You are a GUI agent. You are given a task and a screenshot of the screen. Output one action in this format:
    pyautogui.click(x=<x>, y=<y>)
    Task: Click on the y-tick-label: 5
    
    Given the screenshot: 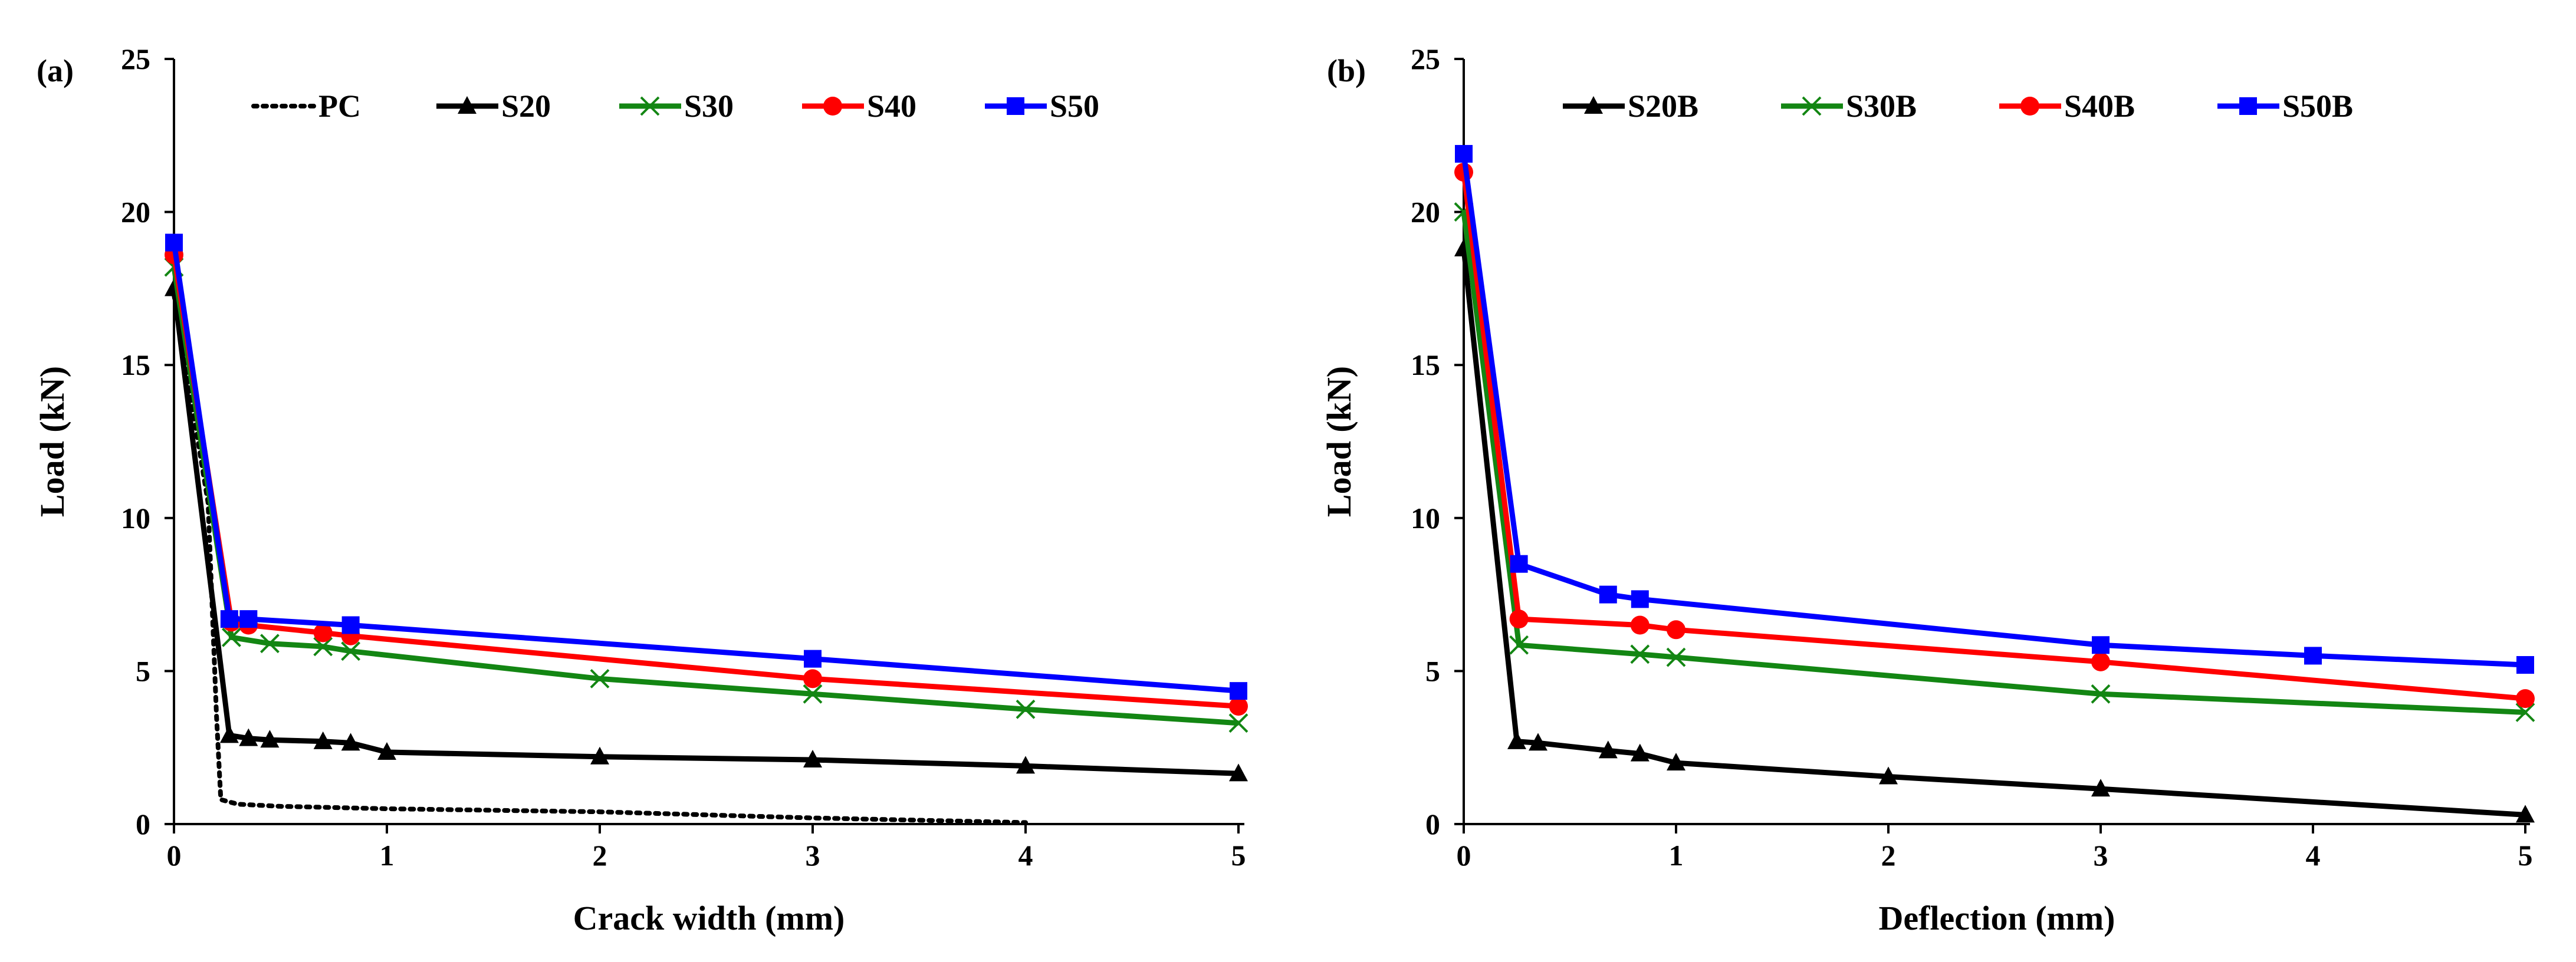 What is the action you would take?
    pyautogui.click(x=1433, y=670)
    